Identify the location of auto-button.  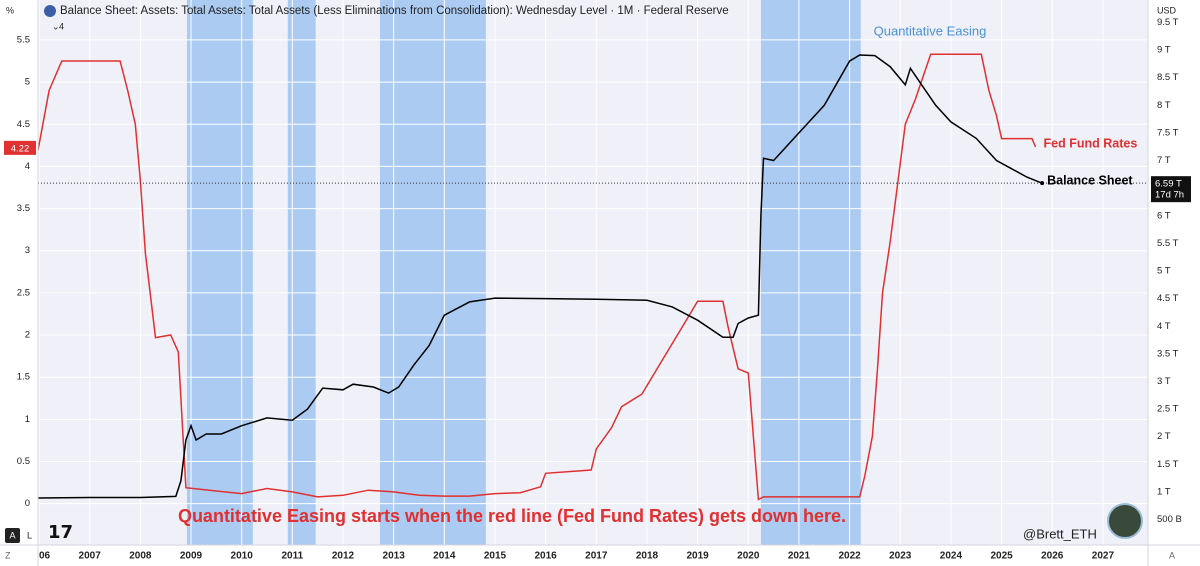
(12, 535).